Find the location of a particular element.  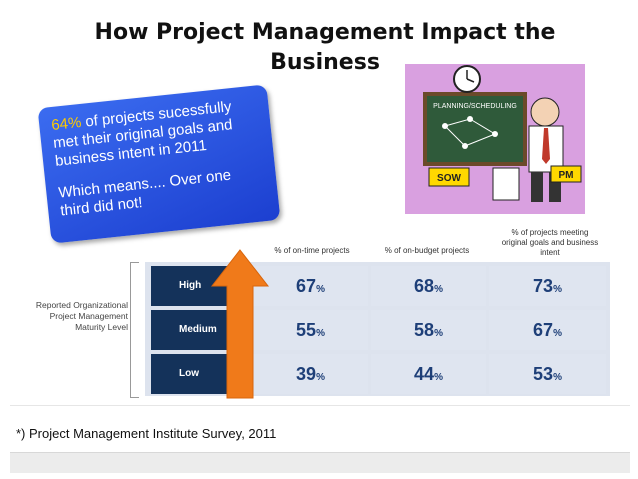

up-arrow-icon is located at coordinates (240, 324).